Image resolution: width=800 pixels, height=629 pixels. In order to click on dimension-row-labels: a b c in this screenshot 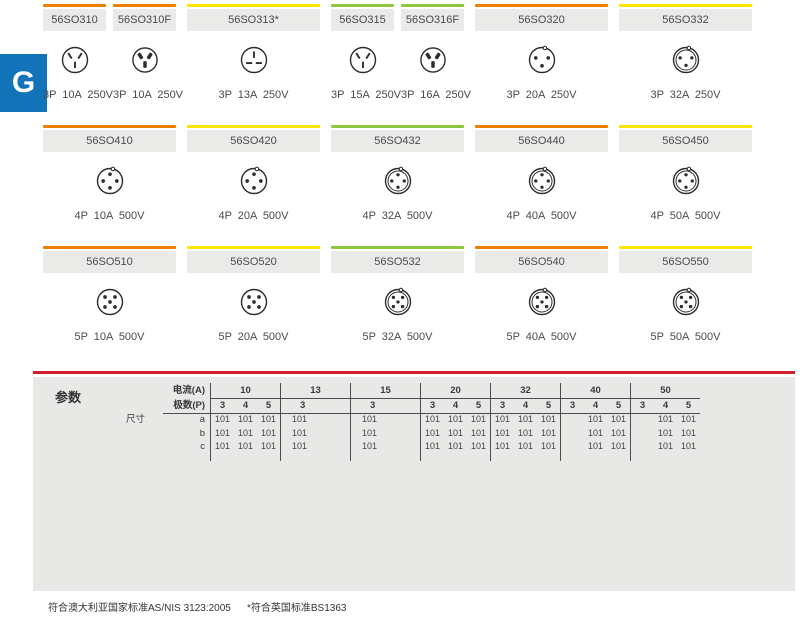, I will do `click(166, 433)`.